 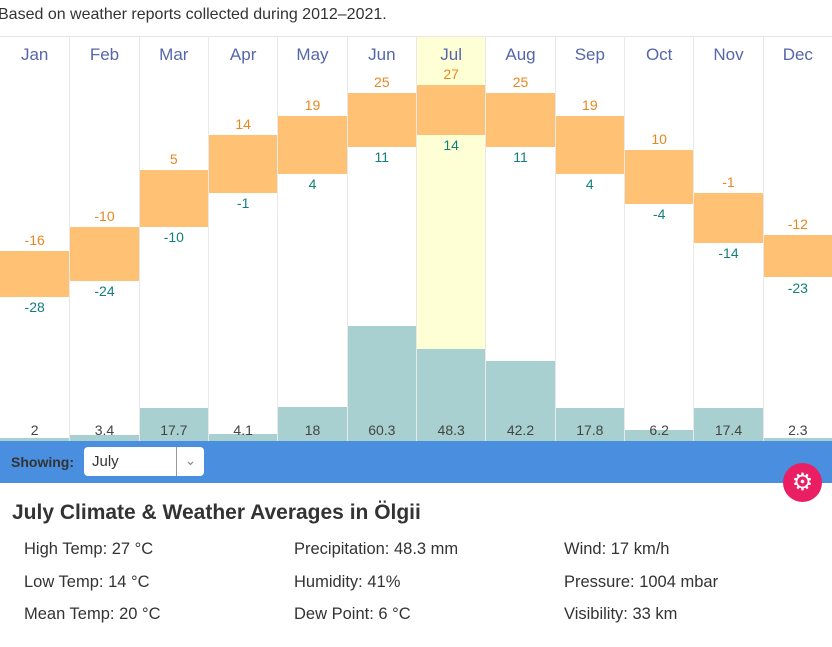 What do you see at coordinates (89, 549) in the screenshot?
I see `stat-item: High Temp: 27 °C` at bounding box center [89, 549].